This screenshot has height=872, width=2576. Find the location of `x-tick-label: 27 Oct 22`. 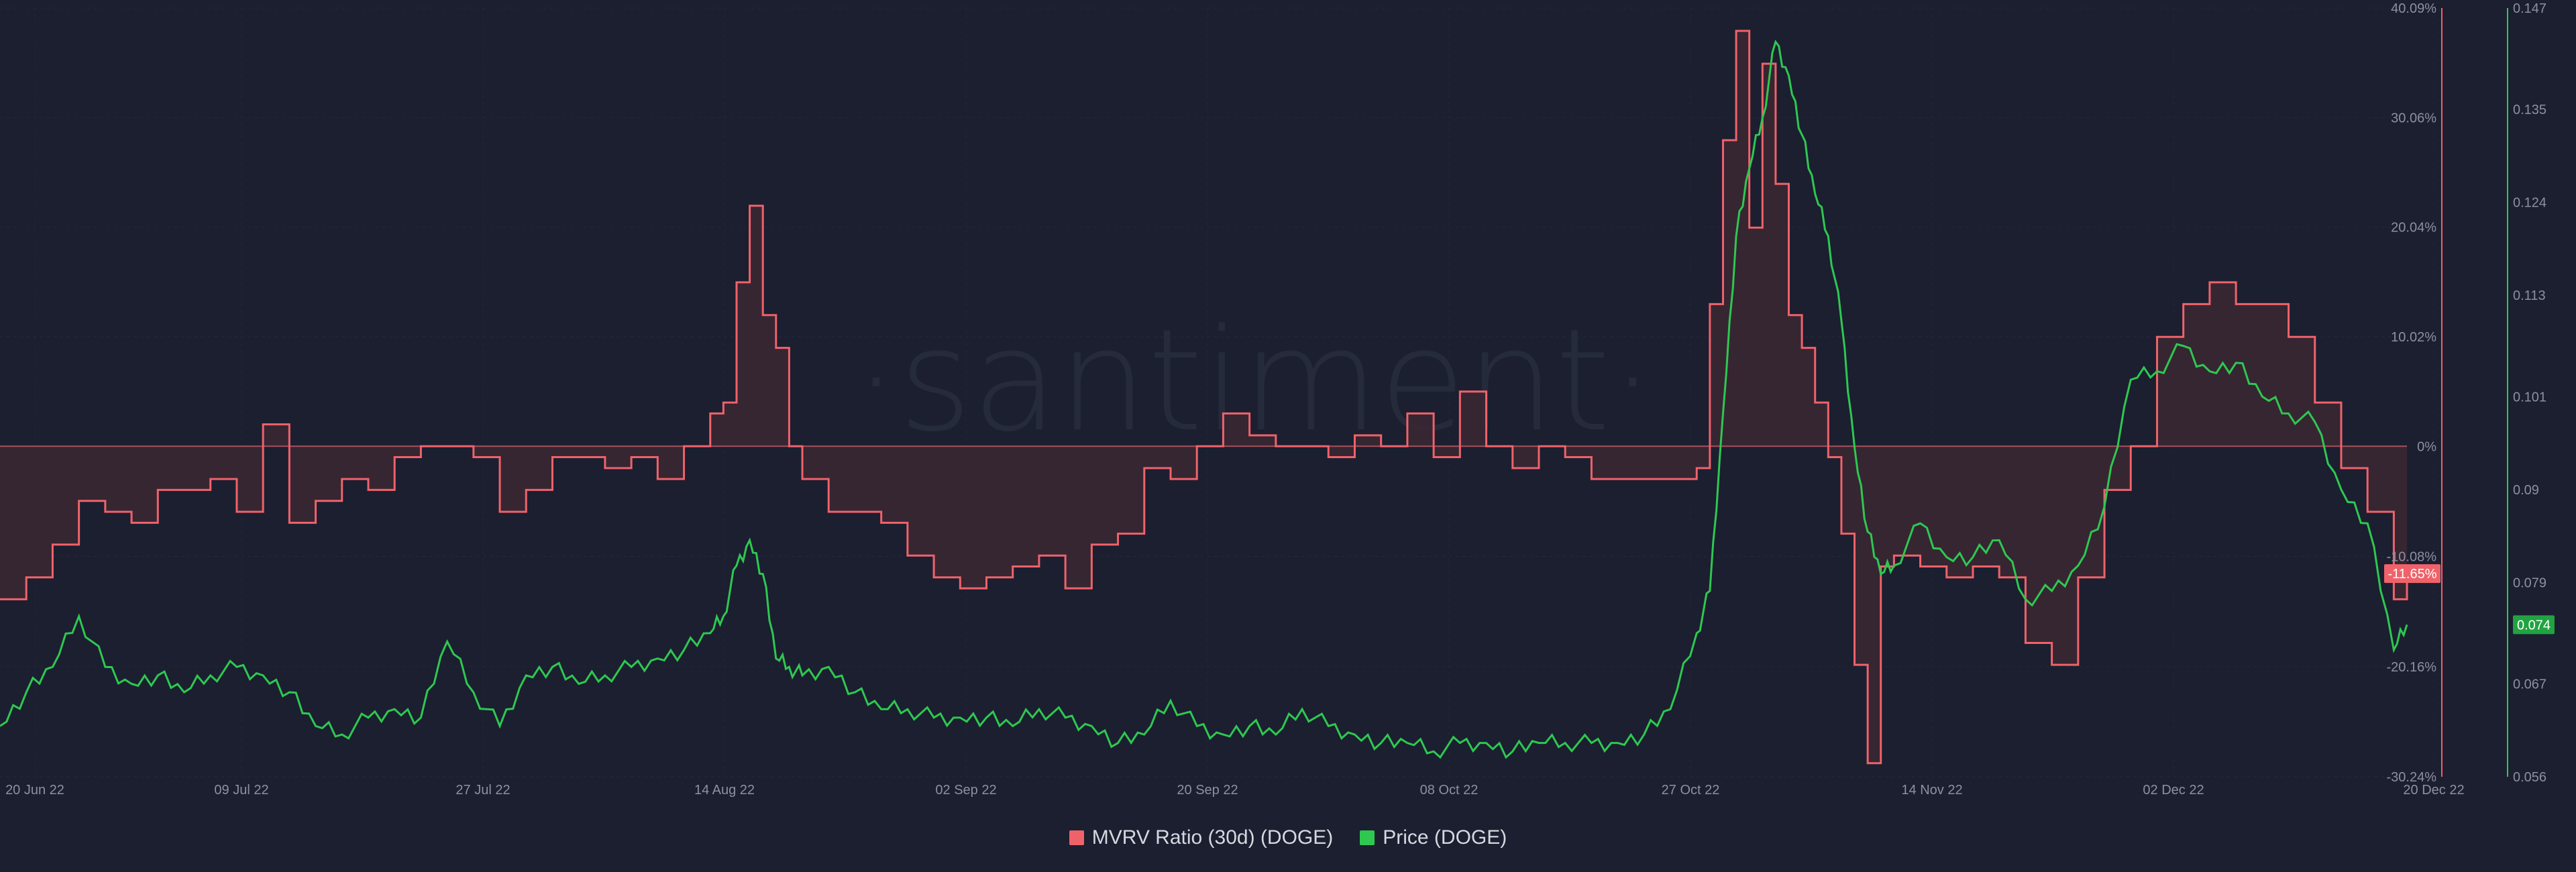

x-tick-label: 27 Oct 22 is located at coordinates (1691, 790).